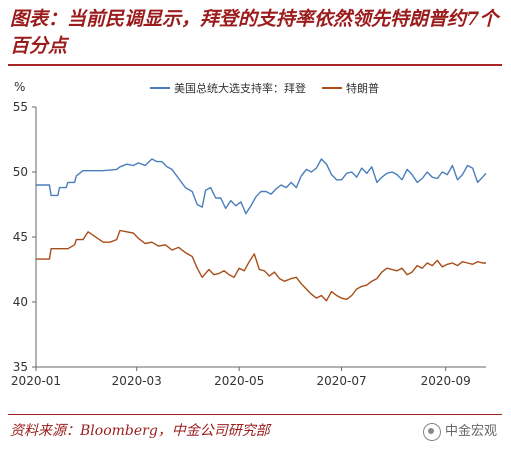  I want to click on chart-legend: 美国总统大选支持率：拜登 特朗普, so click(264, 88).